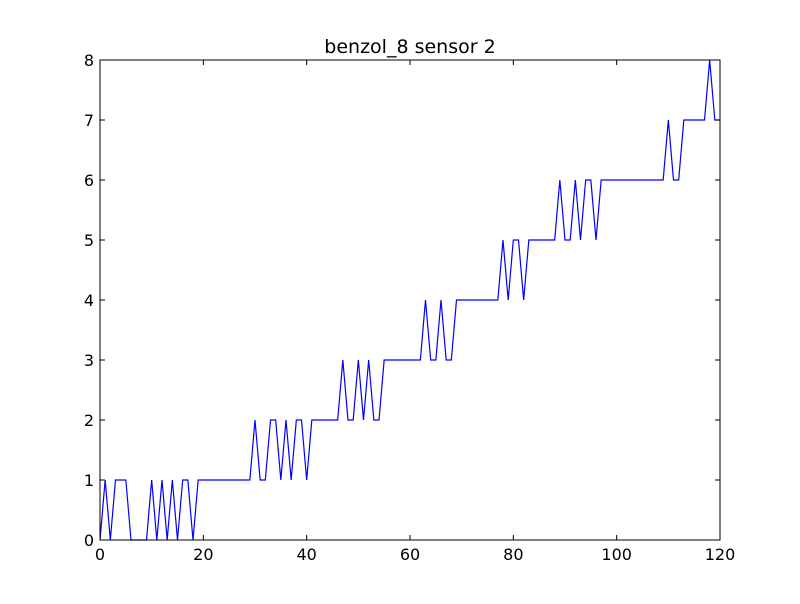 The width and height of the screenshot is (800, 604). What do you see at coordinates (89, 120) in the screenshot?
I see `y-tick-label: 7` at bounding box center [89, 120].